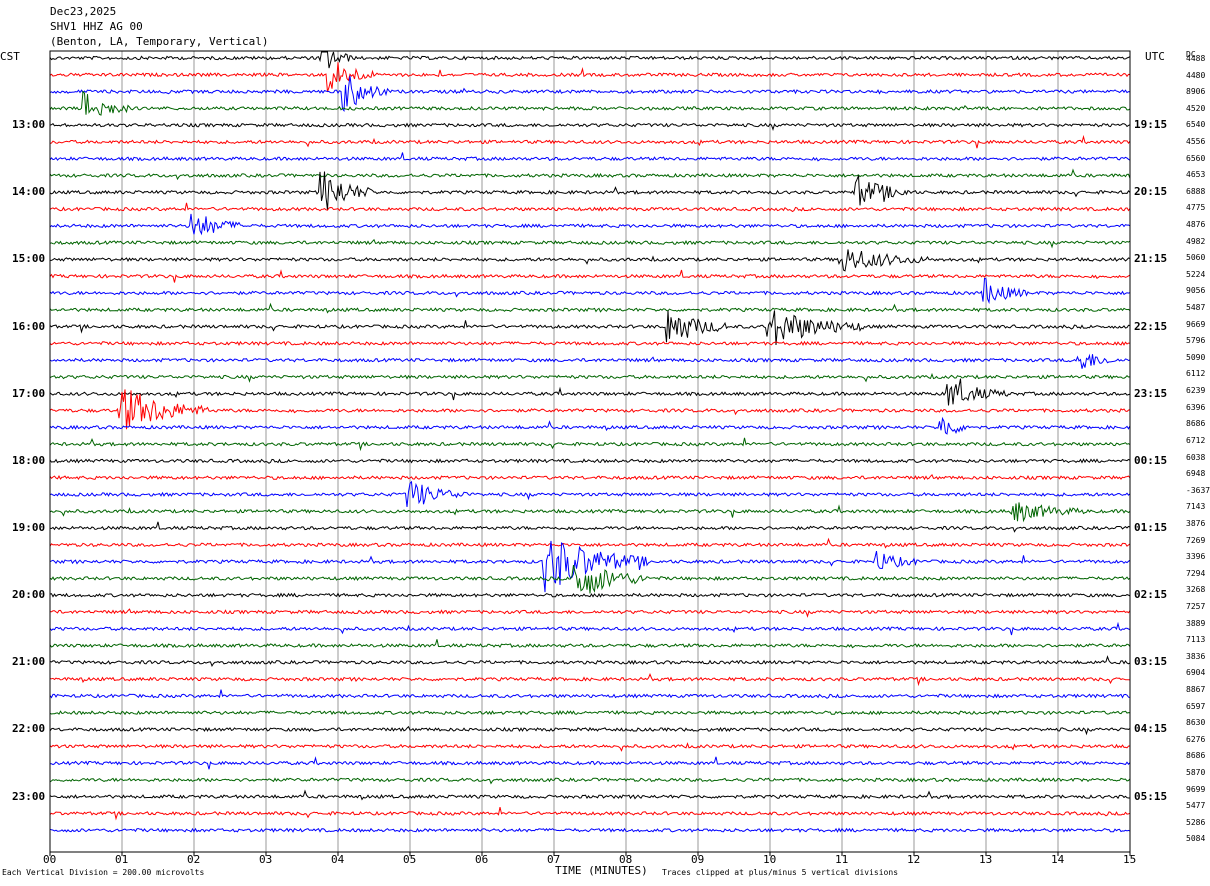  Describe the element at coordinates (1196, 523) in the screenshot. I see `dc-offset-label: 3876` at that location.